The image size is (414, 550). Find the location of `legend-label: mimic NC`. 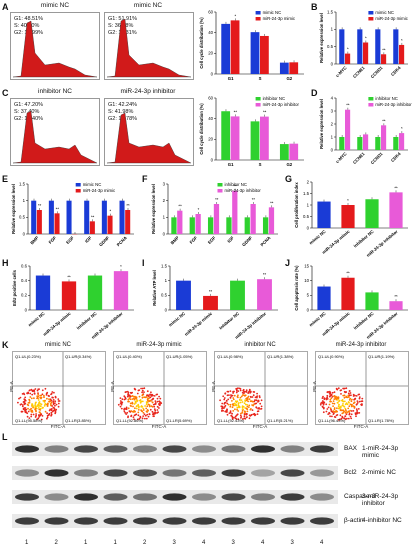

legend-label: mimic NC is located at coordinates (92, 184).